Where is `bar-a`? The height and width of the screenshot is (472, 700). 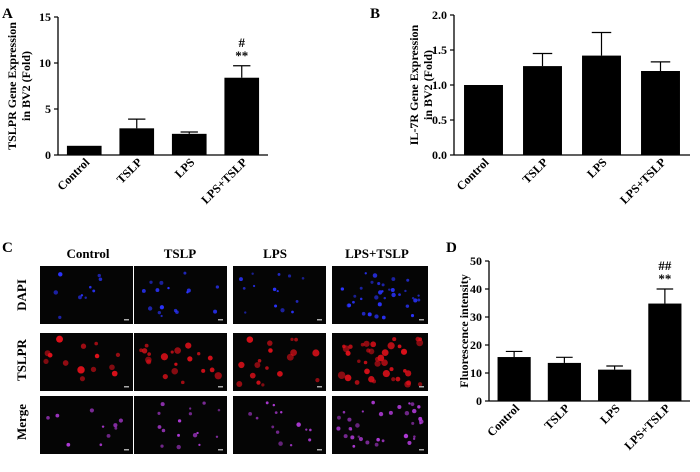 bar-a is located at coordinates (84, 150).